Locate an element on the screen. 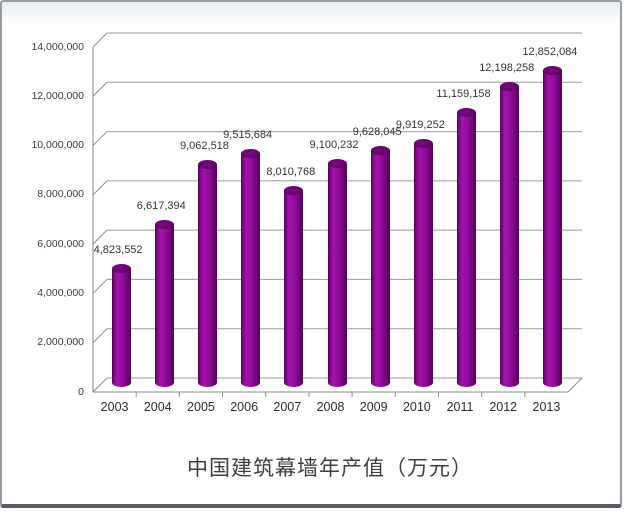 This screenshot has width=626, height=514. y-axis-label: 6,000,000 is located at coordinates (60, 243).